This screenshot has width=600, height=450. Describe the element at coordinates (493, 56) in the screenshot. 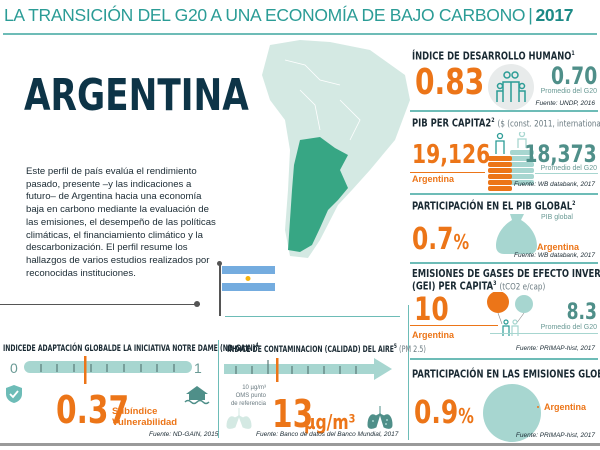

I see `hdi-title: ÍNDICE DE DESARROLLO HUMANO1` at that location.